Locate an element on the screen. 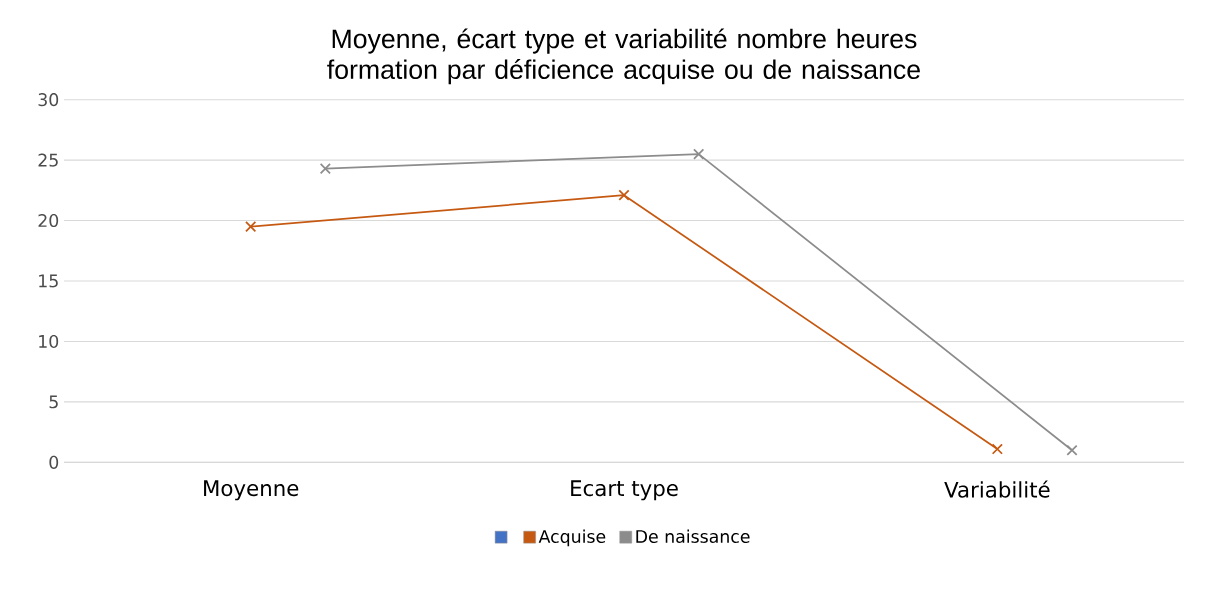 Image resolution: width=1220 pixels, height=597 pixels. x-tick-label: Variabilité is located at coordinates (997, 489).